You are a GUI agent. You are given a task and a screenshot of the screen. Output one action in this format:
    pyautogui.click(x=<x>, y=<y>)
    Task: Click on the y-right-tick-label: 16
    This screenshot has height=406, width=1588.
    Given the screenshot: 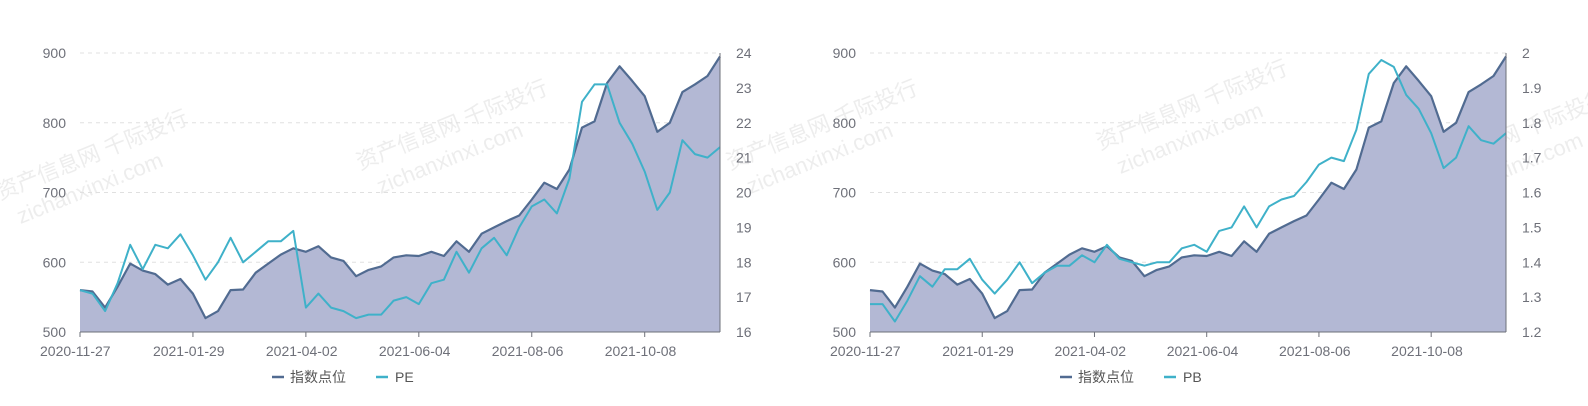 What is the action you would take?
    pyautogui.click(x=744, y=332)
    